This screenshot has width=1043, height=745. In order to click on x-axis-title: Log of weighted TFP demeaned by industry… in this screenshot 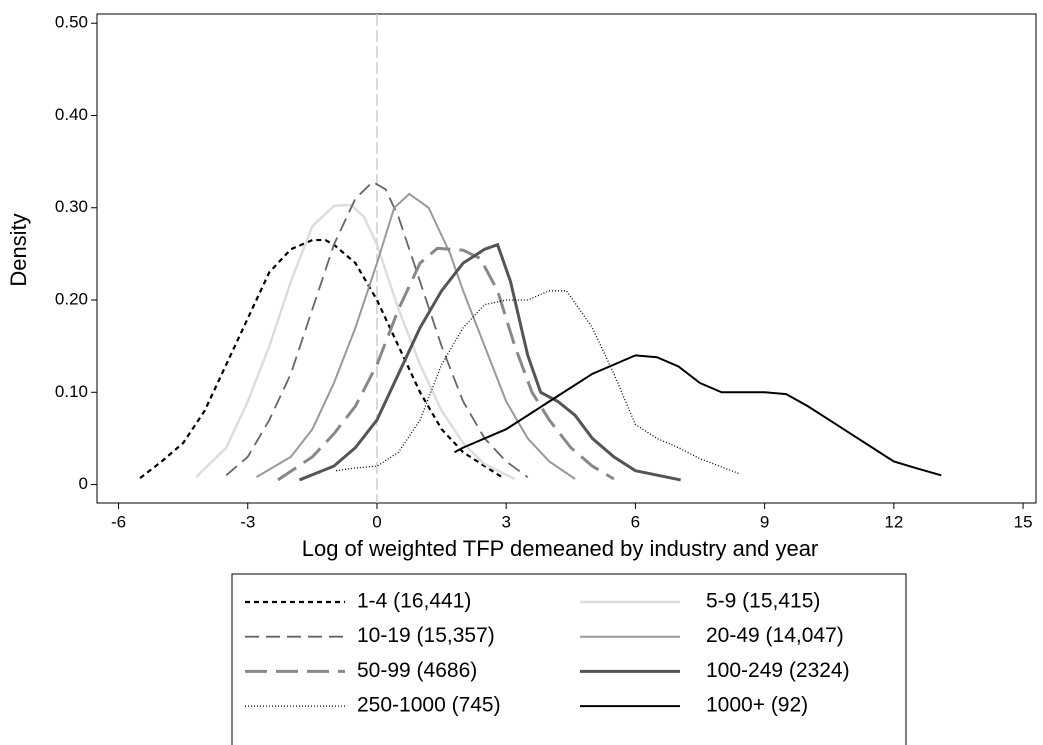, I will do `click(560, 548)`.